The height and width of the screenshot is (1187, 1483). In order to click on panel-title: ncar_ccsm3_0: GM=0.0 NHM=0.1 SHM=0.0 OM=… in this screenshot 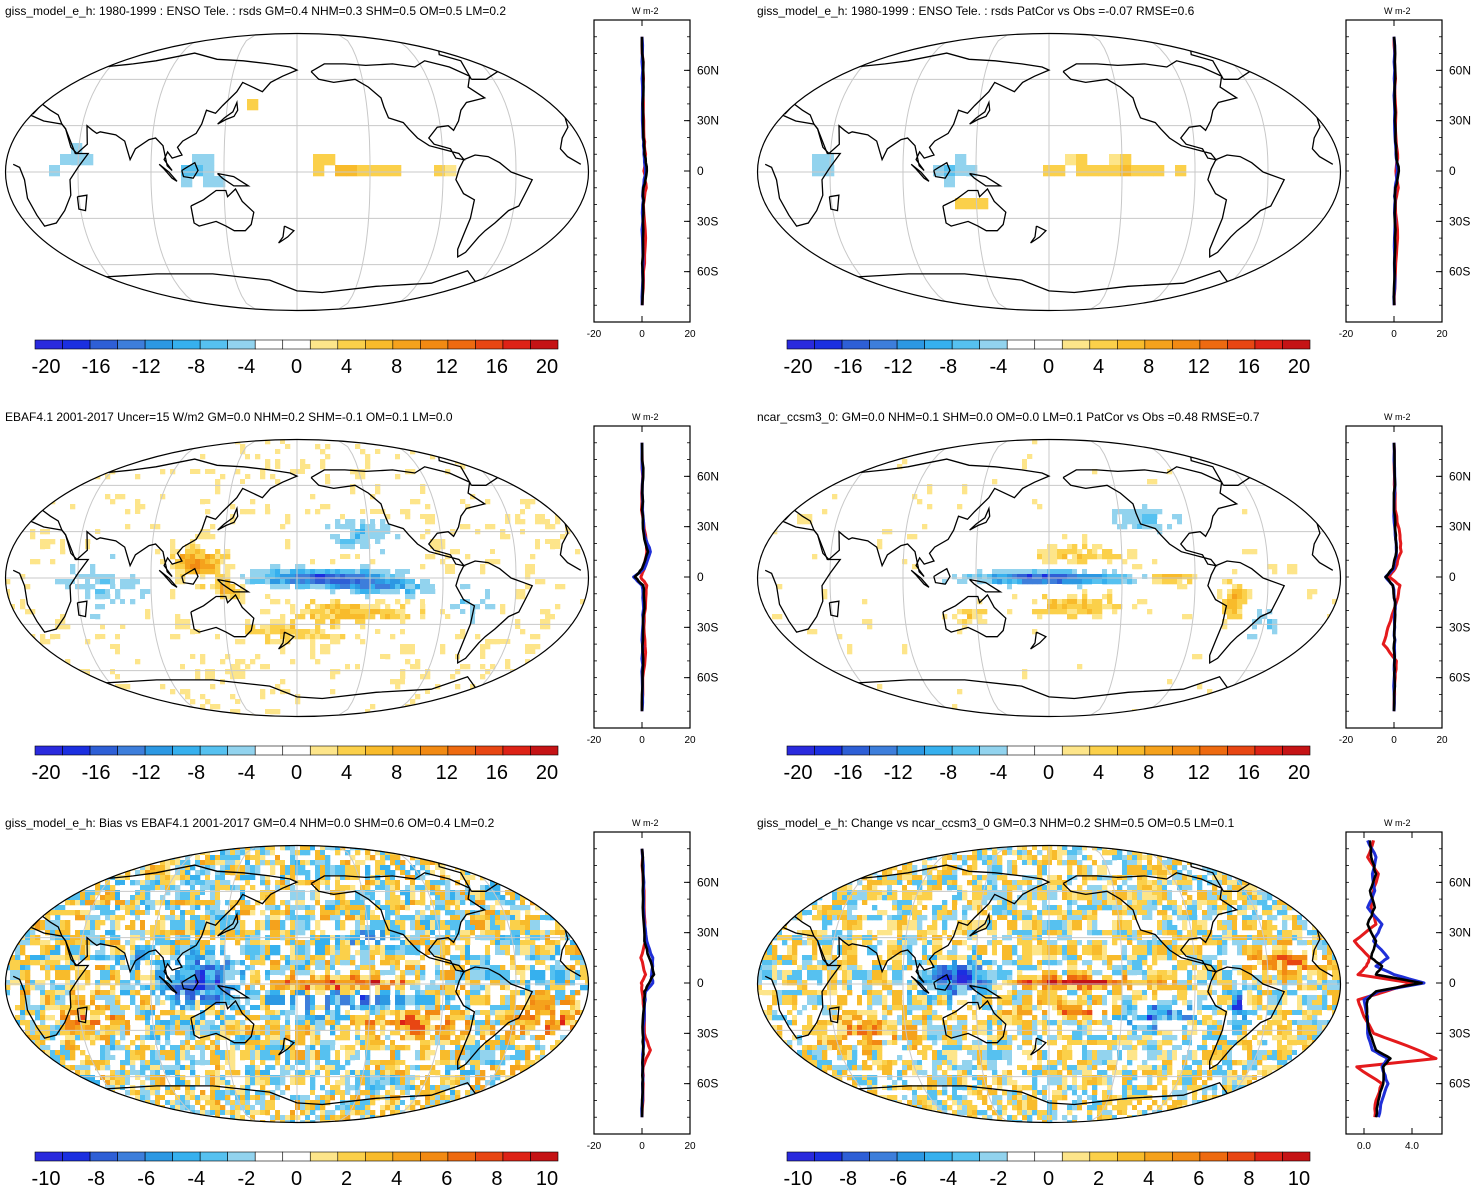, I will do `click(1008, 417)`.